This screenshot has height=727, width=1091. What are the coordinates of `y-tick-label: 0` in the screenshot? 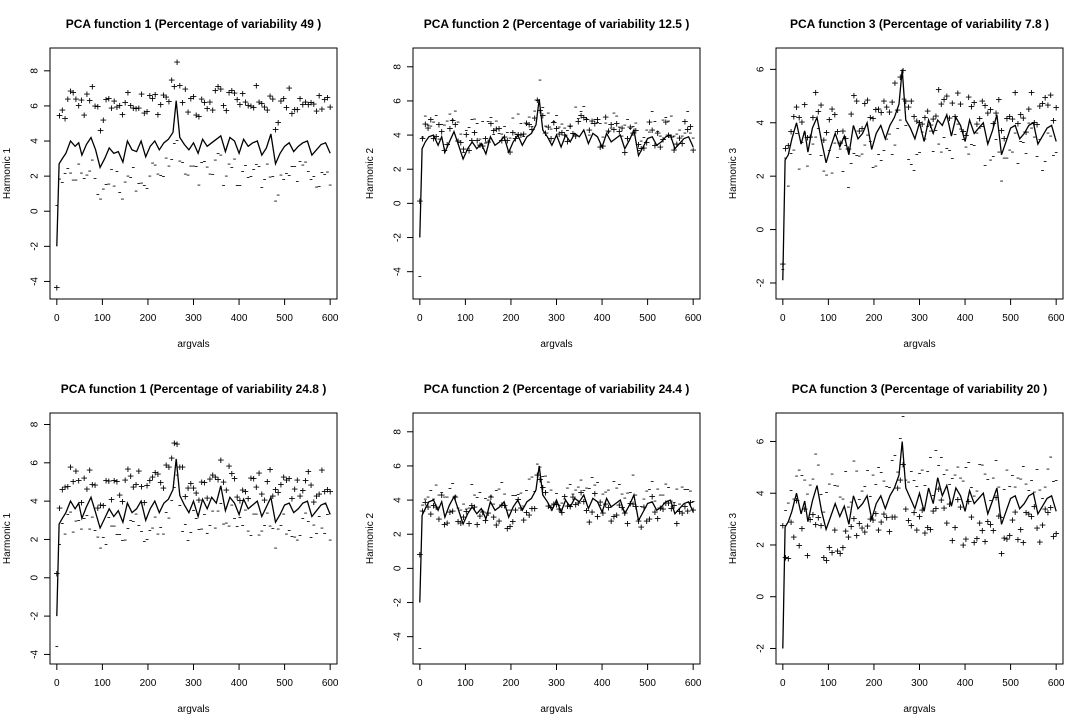 It's located at (761, 597).